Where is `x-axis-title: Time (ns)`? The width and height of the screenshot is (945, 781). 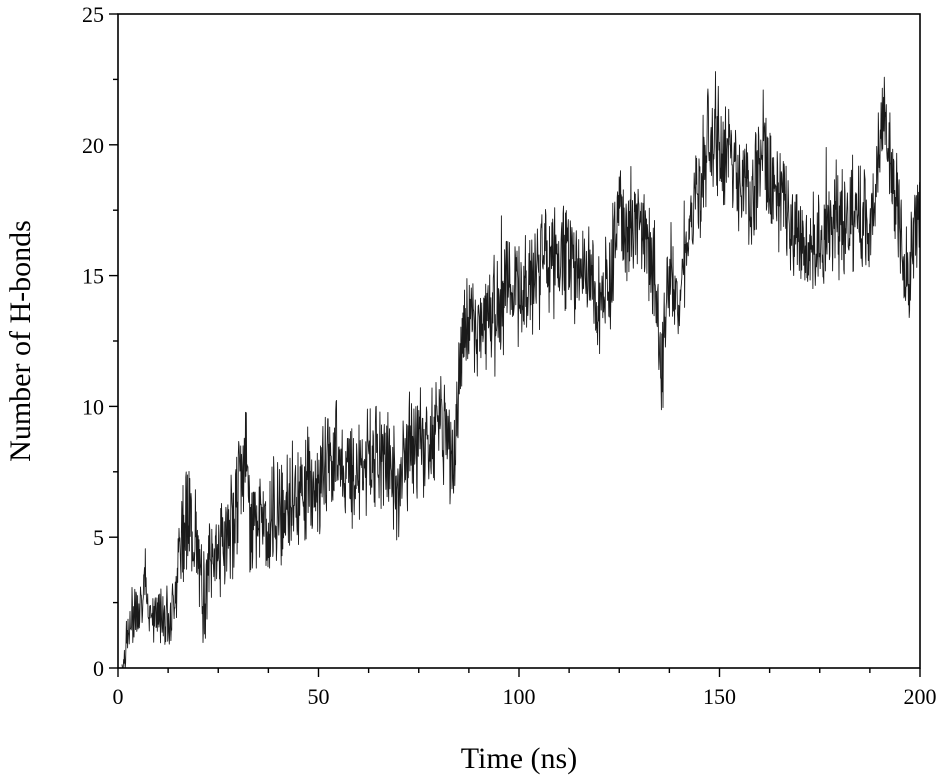 x-axis-title: Time (ns) is located at coordinates (519, 758).